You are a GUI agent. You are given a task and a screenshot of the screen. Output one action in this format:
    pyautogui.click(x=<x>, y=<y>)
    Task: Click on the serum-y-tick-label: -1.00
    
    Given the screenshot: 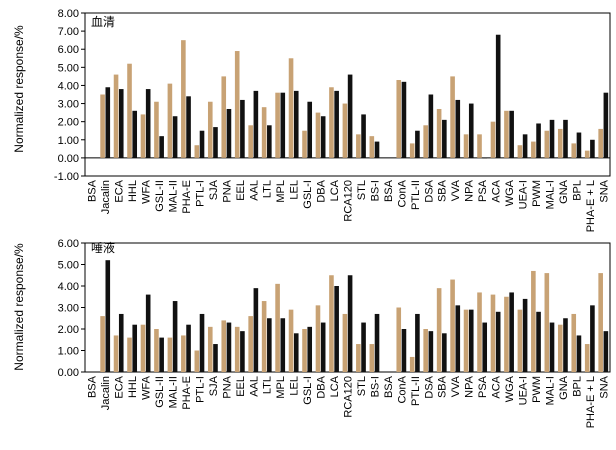 What is the action you would take?
    pyautogui.click(x=66, y=177)
    